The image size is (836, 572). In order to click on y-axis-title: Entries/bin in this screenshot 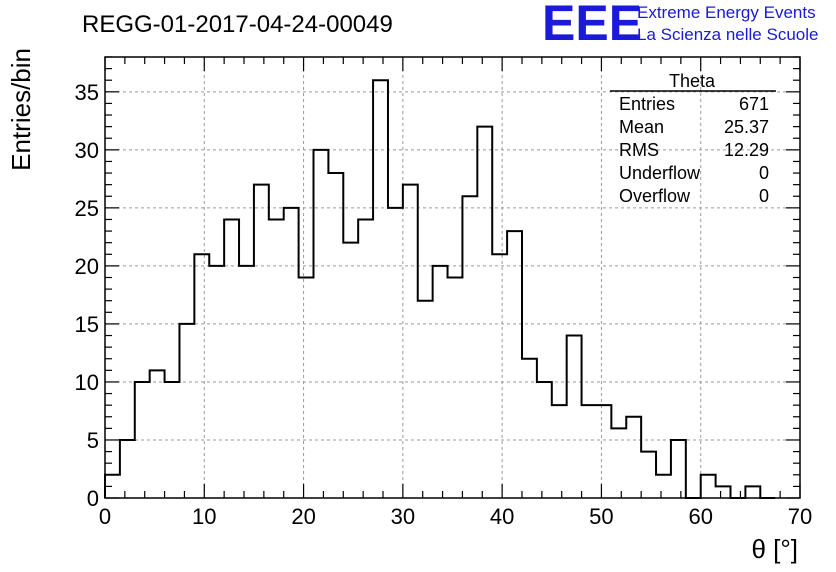, I will do `click(21, 109)`.